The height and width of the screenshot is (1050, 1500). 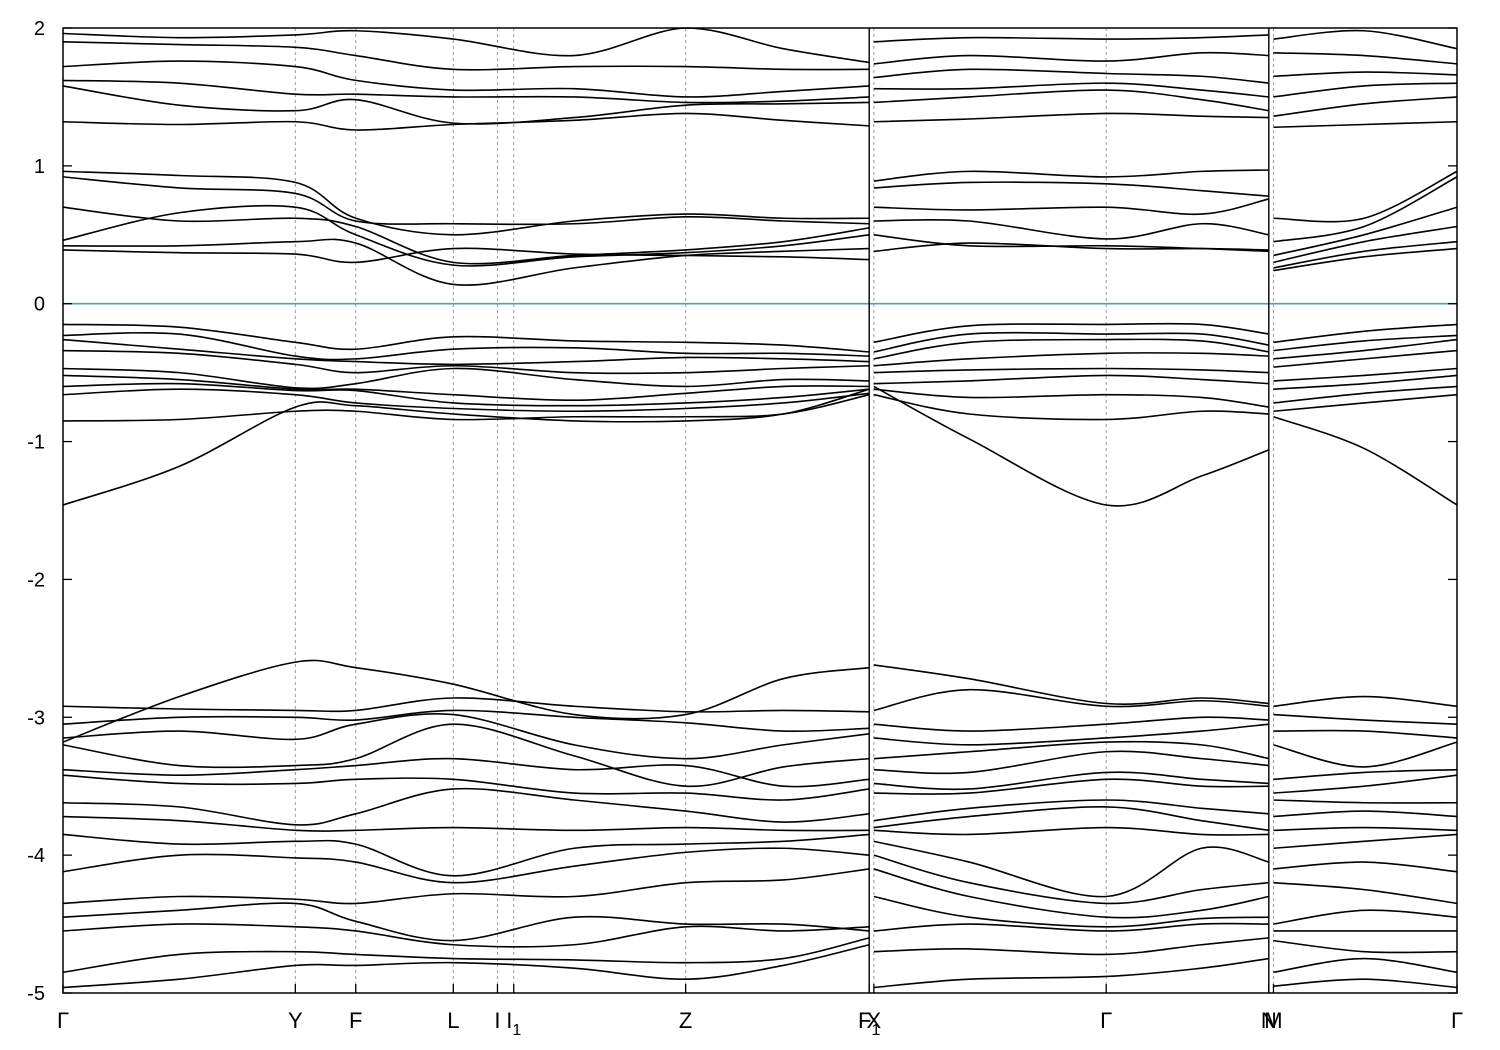 I want to click on x-axis-kpoint-labels: Γ Y F L I I1 Z F1X Γ NM Γ, so click(x=760, y=1011).